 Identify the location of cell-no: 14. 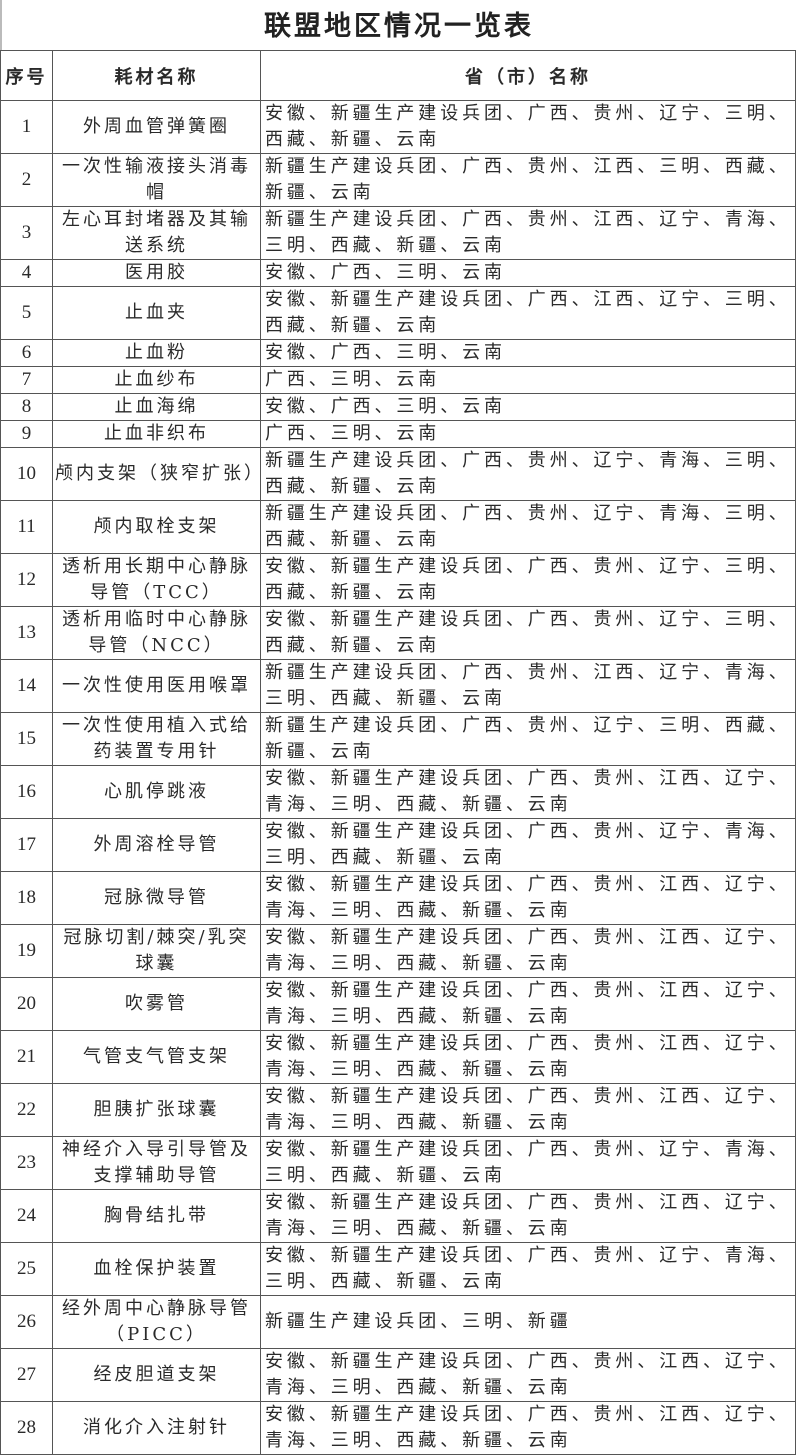
(26, 686).